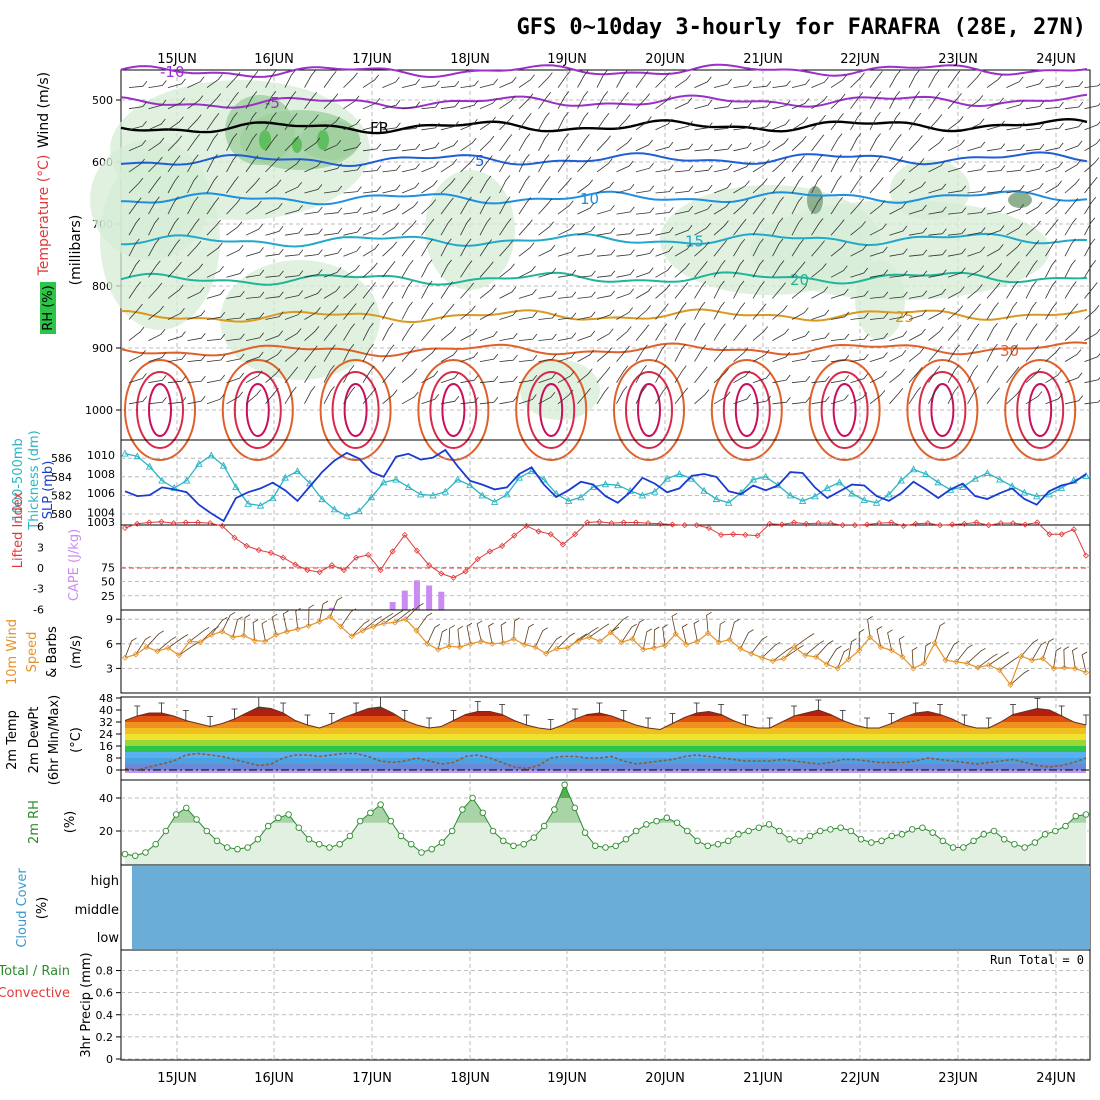  What do you see at coordinates (70, 822) in the screenshot?
I see `rh2m-units: (%)` at bounding box center [70, 822].